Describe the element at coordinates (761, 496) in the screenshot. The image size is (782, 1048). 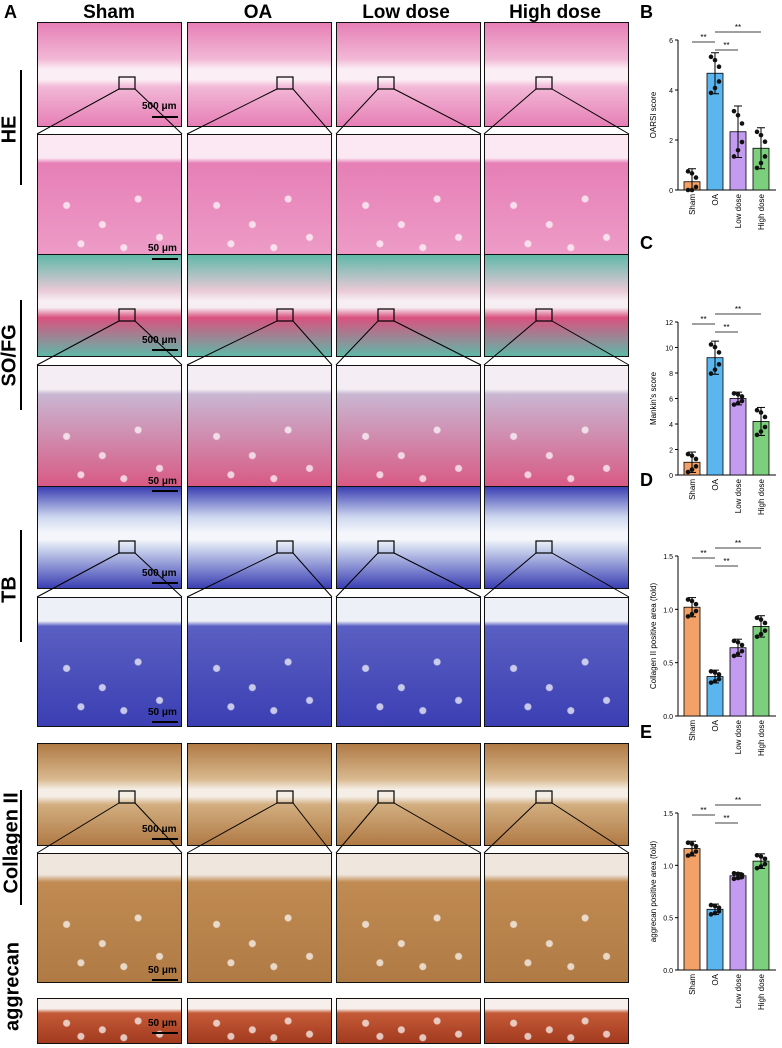
I see `x-tick-label: High dose` at that location.